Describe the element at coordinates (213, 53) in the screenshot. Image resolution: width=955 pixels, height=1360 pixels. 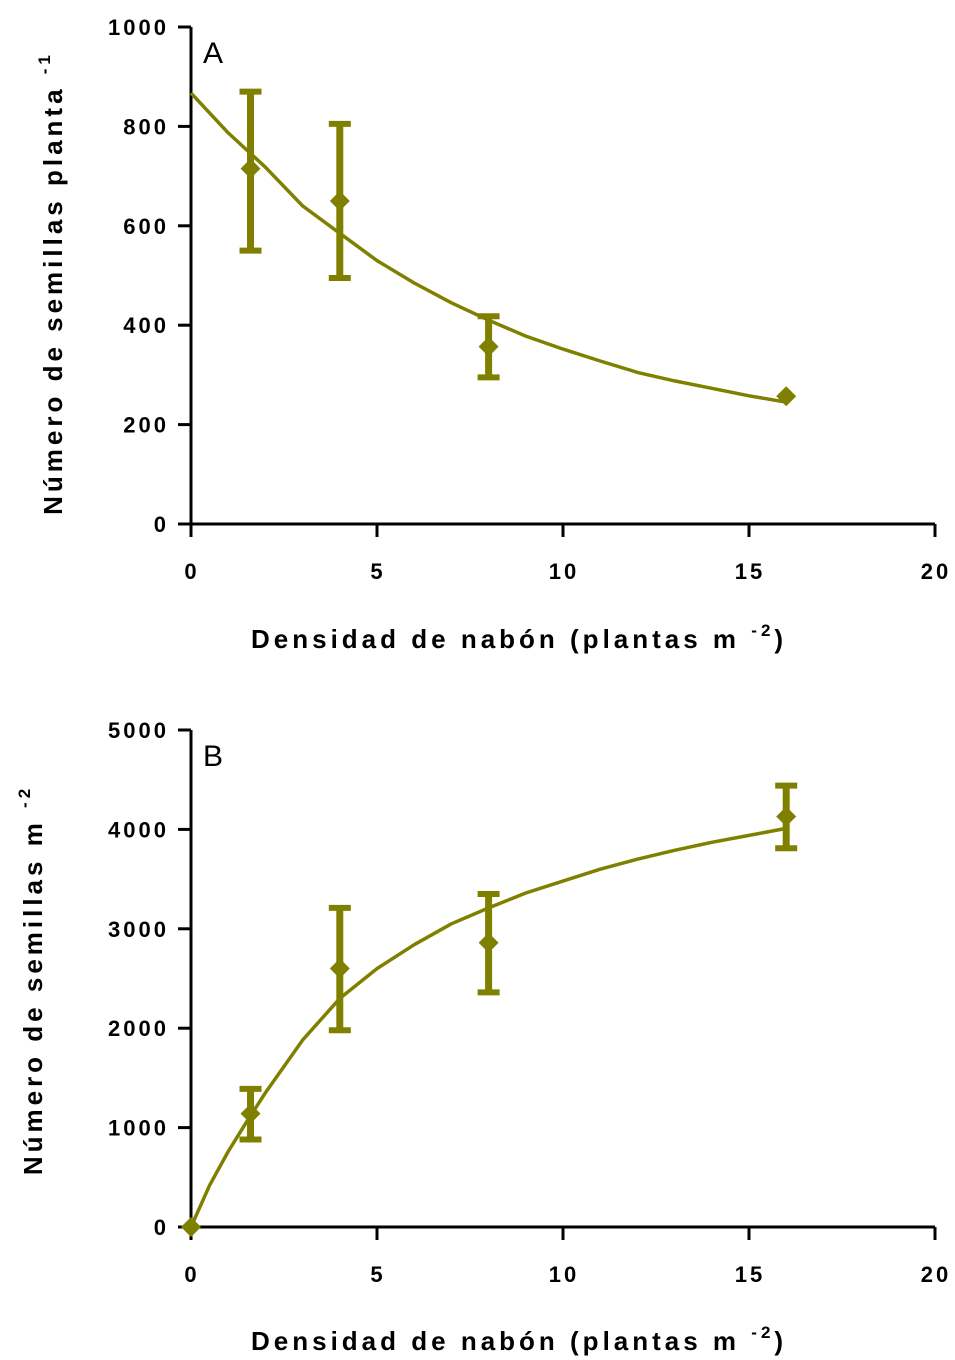
I see `panel-a-label: A` at that location.